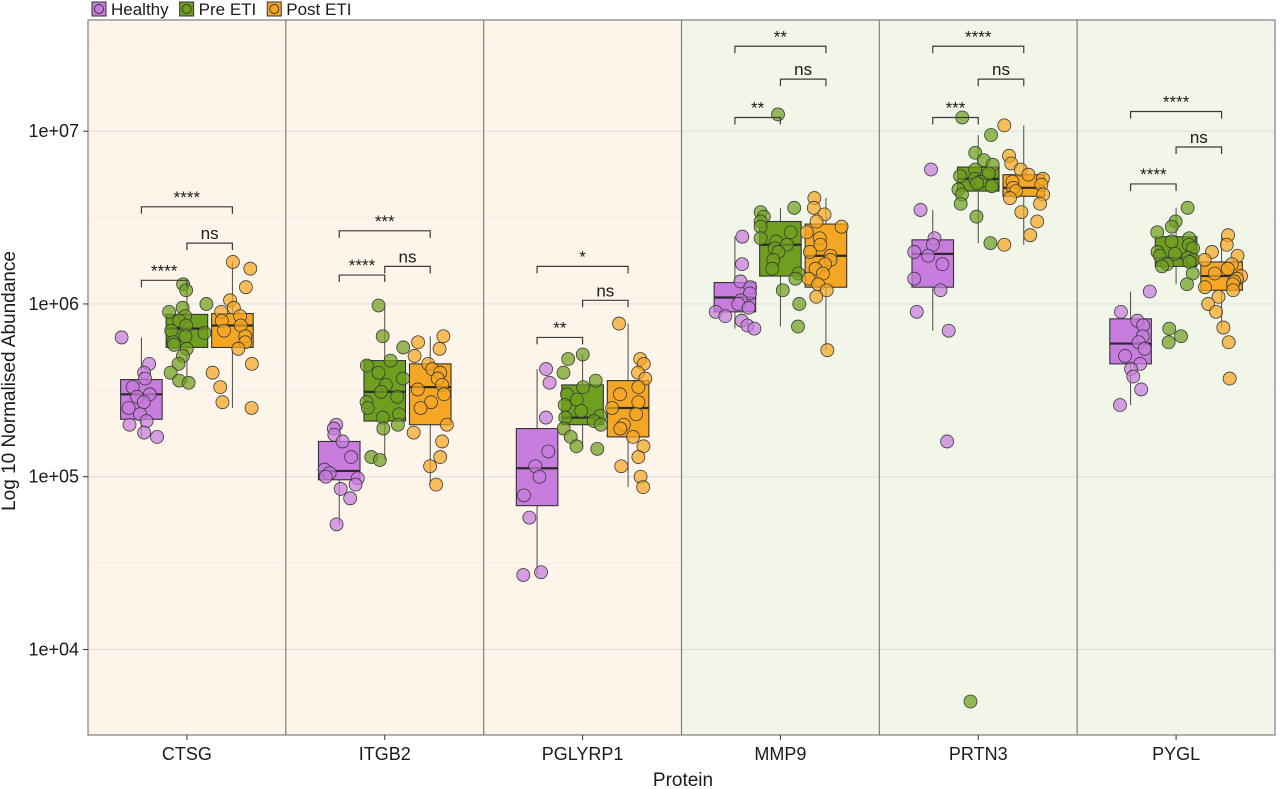  I want to click on legend: Healthy Pre ETI Post ETI, so click(221, 9).